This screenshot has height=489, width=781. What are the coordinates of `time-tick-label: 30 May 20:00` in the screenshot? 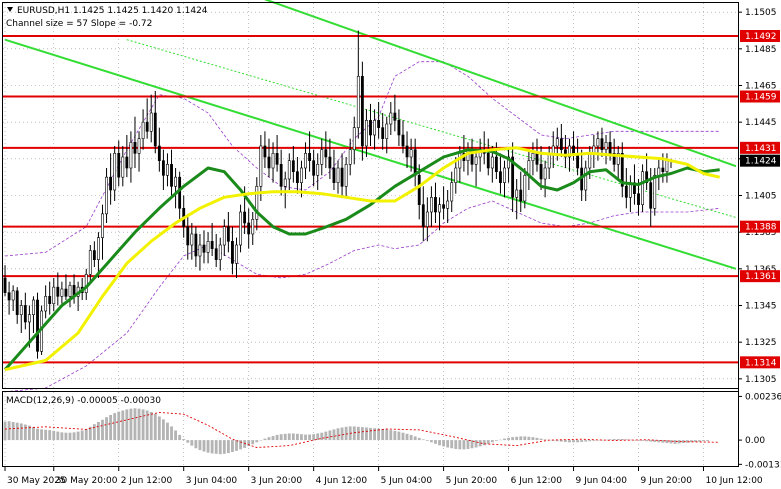 It's located at (87, 481).